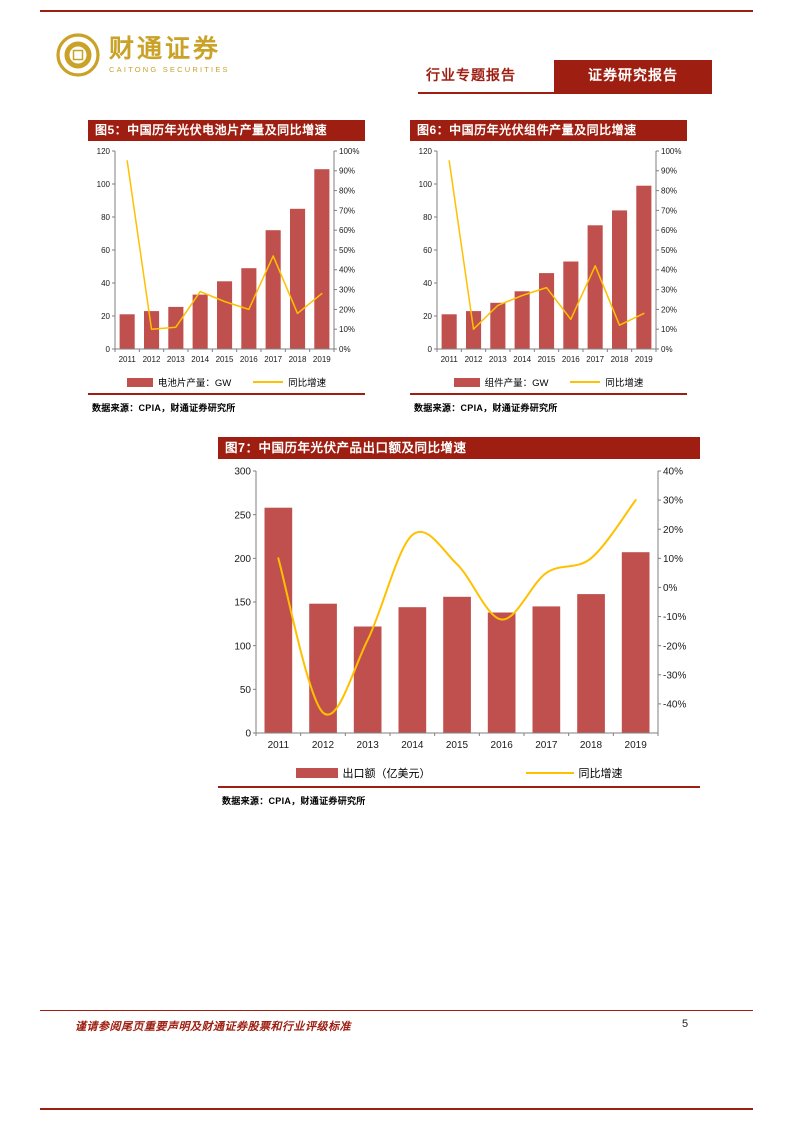 The height and width of the screenshot is (1122, 793). I want to click on svg-text: 300, so click(242, 472).